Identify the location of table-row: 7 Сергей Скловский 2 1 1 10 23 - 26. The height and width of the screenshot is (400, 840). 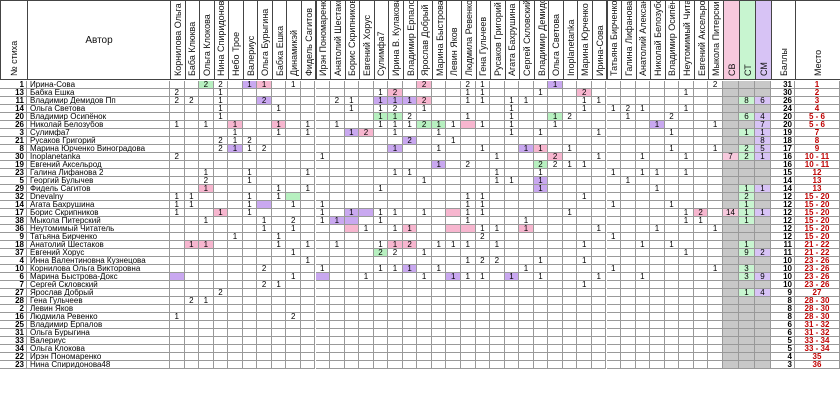
(420, 285).